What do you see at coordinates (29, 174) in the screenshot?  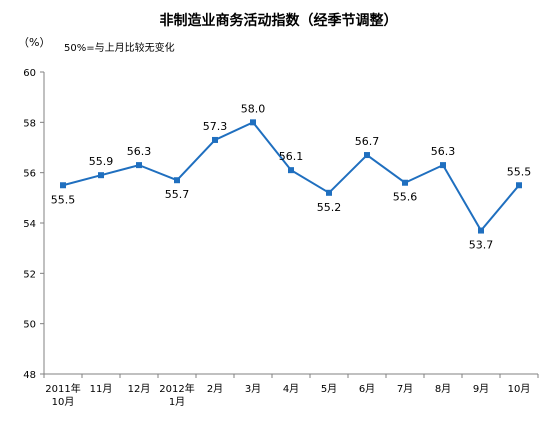 I see `y-tick-label: 56` at bounding box center [29, 174].